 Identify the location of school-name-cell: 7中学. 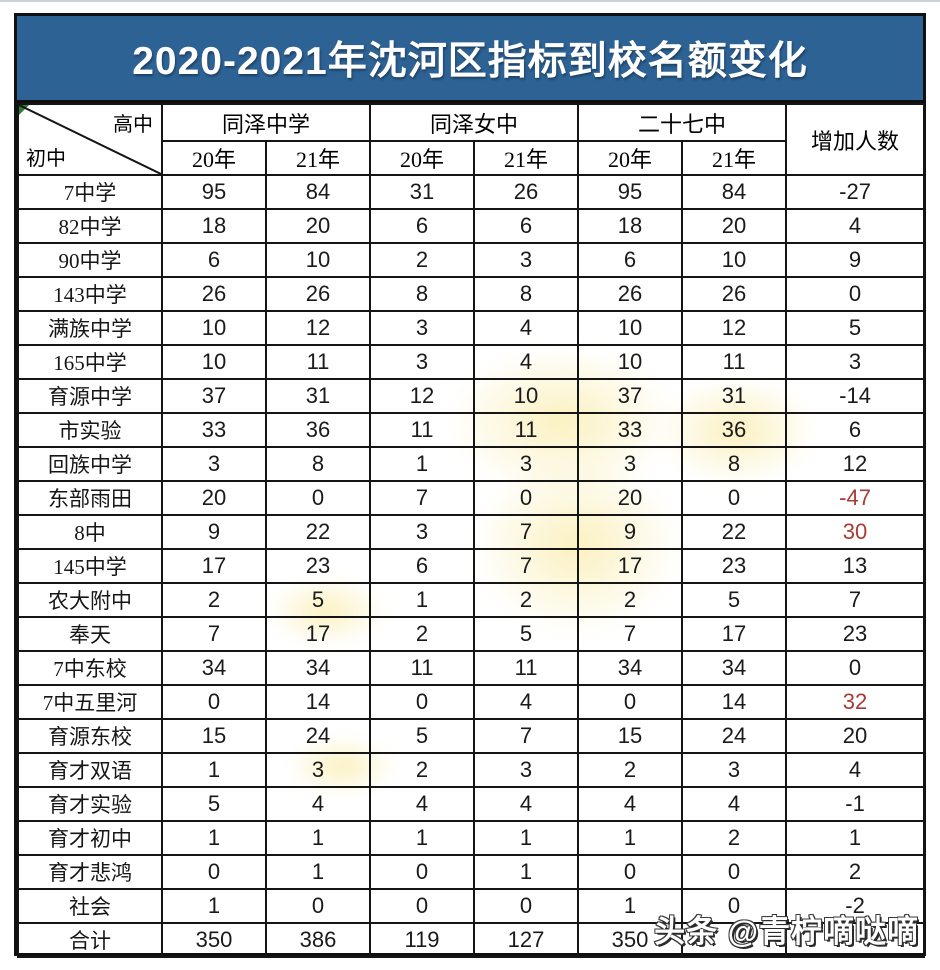
(90, 192).